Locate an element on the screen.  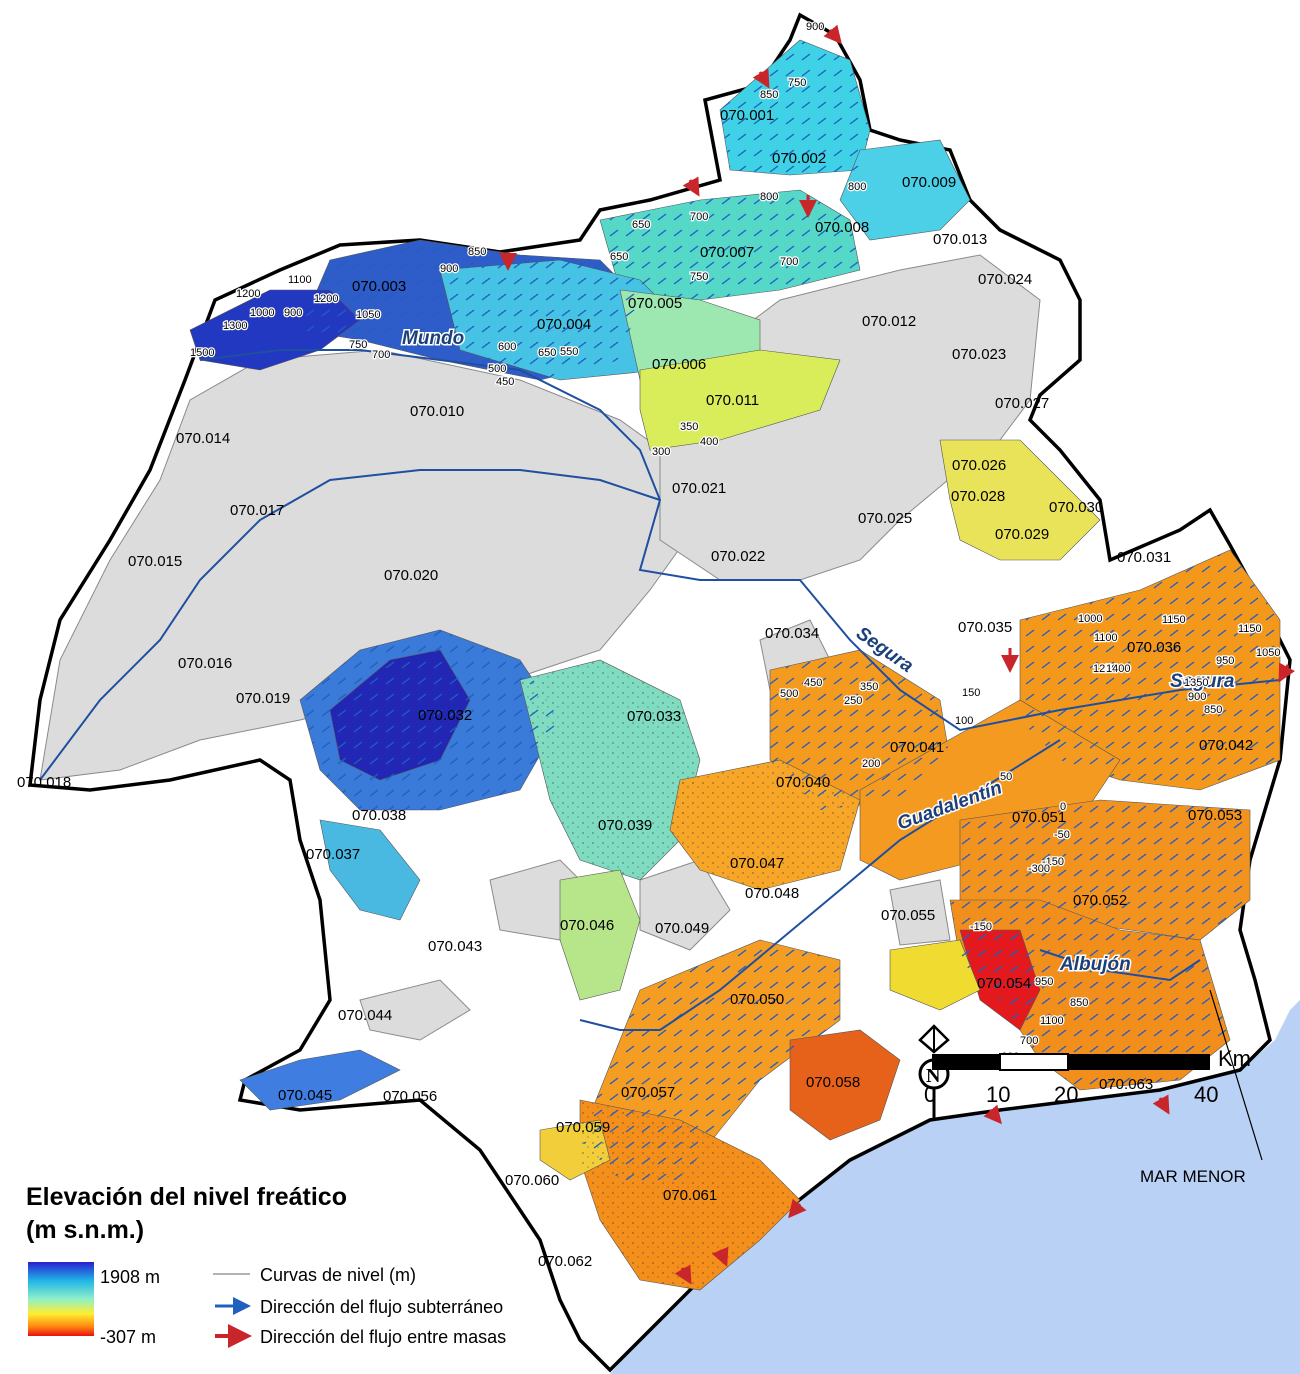
aquifer-label: 070.015 is located at coordinates (155, 561).